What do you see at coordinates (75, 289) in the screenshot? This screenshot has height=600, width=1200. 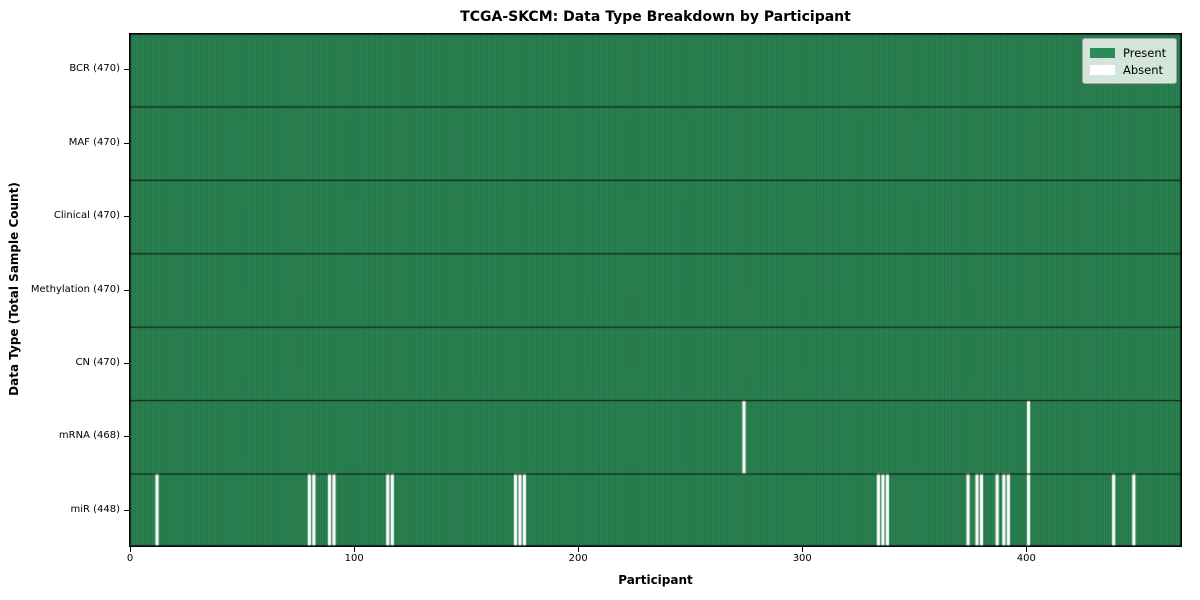 I see `y-tick-label: Methylation (470)` at bounding box center [75, 289].